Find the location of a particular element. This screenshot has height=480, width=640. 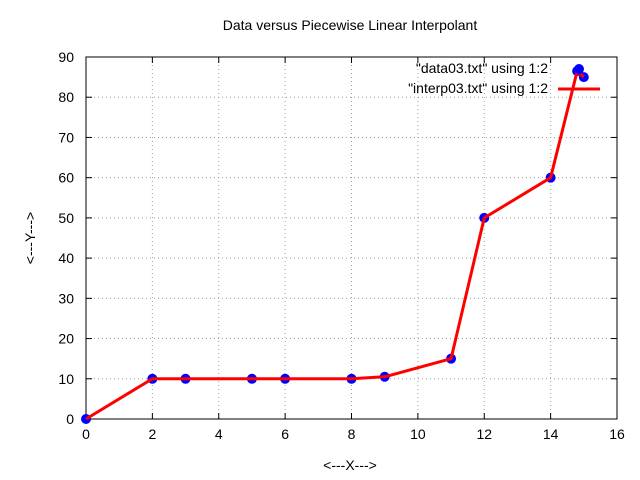

y-axis-label: <---Y---> is located at coordinates (30, 238).